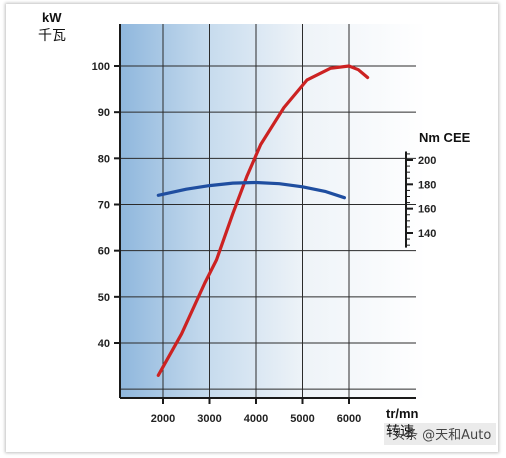  What do you see at coordinates (445, 137) in the screenshot?
I see `right-axis-unit: Nm CEE` at bounding box center [445, 137].